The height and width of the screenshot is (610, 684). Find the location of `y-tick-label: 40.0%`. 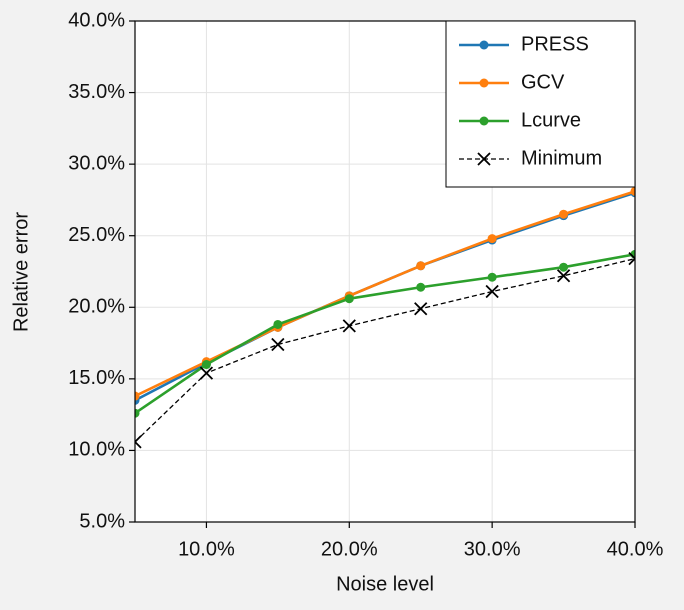

y-tick-label: 40.0% is located at coordinates (96, 20).